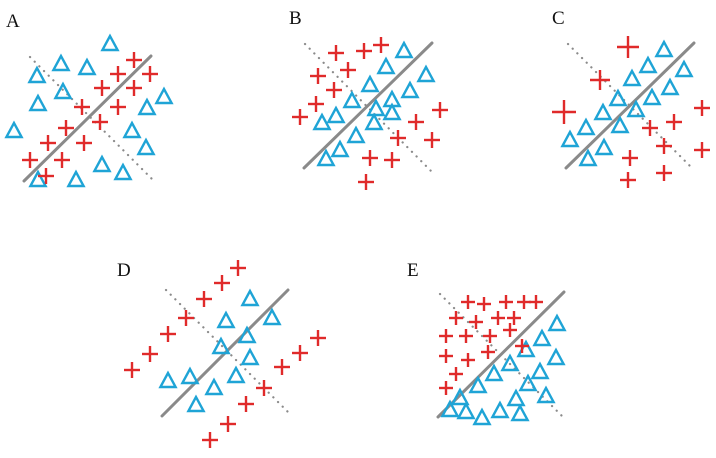 The image size is (716, 458). Describe the element at coordinates (13, 21) in the screenshot. I see `panel-label-a: A` at that location.